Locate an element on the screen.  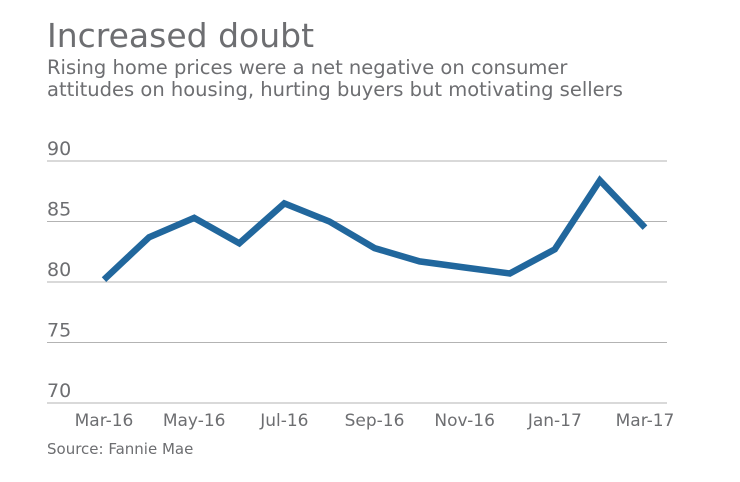
x-tick-label: Sep-16 is located at coordinates (375, 421).